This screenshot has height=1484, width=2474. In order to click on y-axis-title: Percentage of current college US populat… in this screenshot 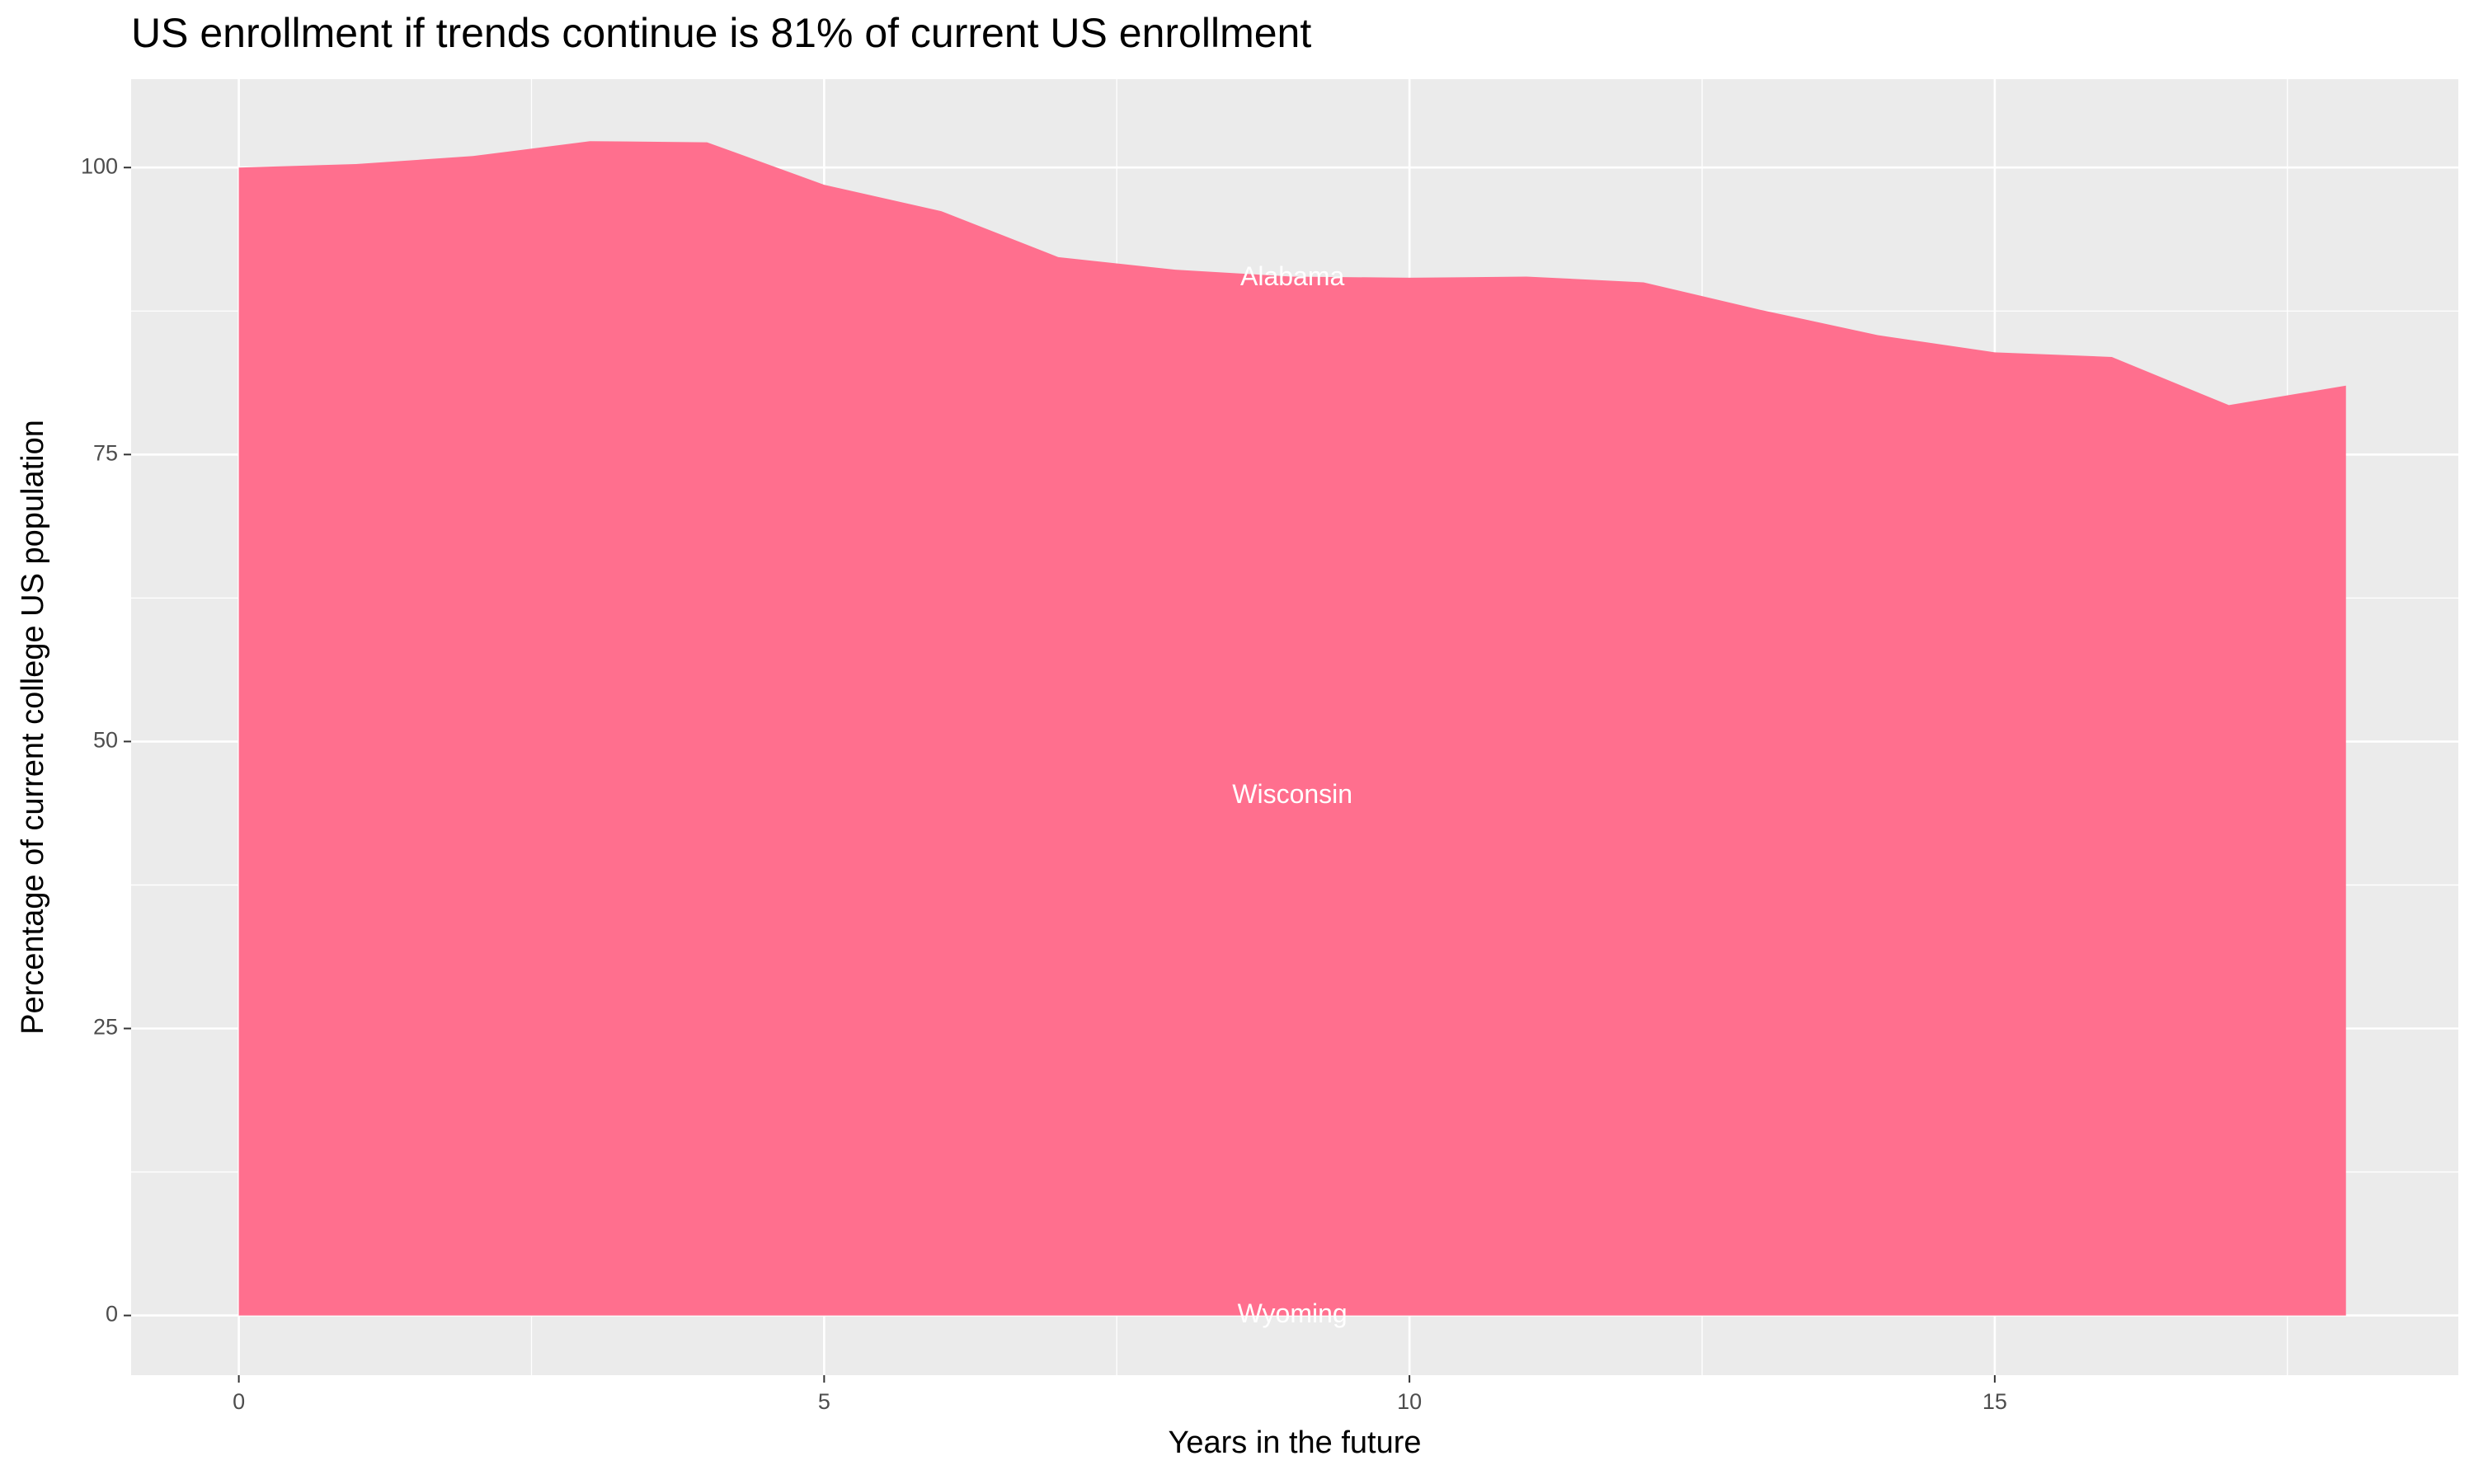, I will do `click(33, 727)`.